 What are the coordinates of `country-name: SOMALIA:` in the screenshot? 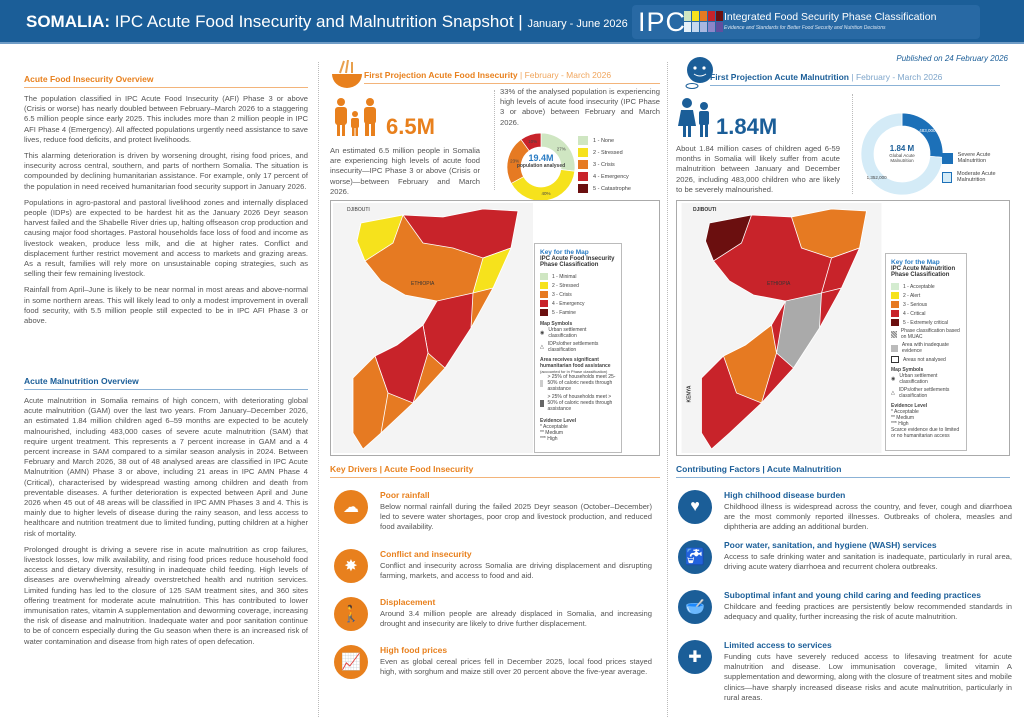 It's located at (68, 21).